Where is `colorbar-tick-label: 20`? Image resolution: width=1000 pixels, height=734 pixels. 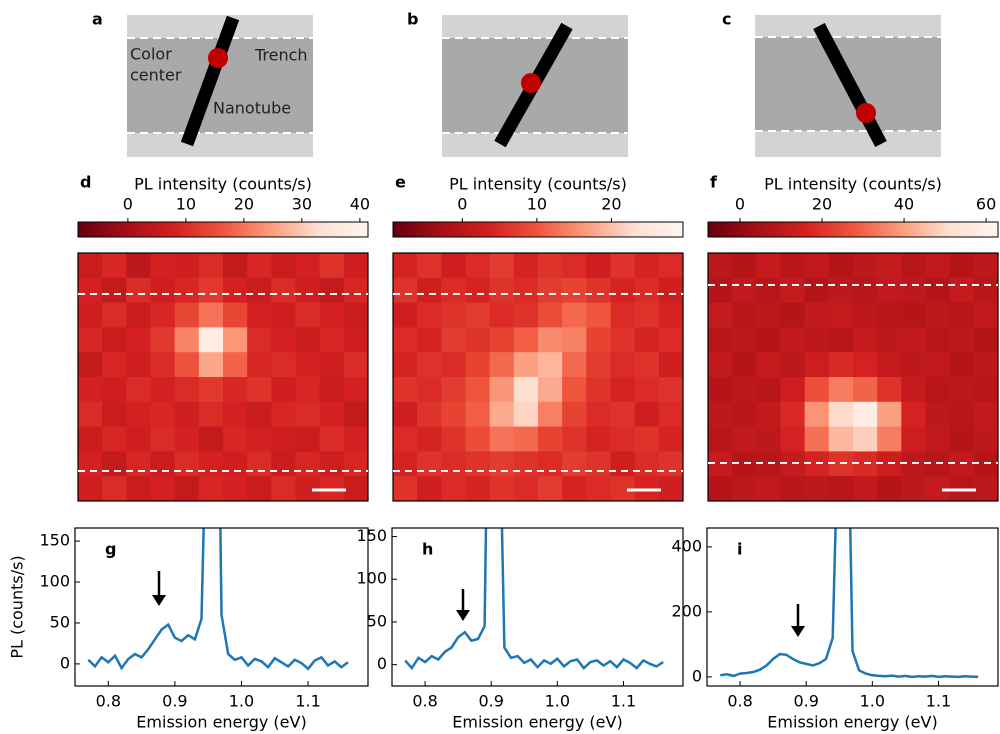 colorbar-tick-label: 20 is located at coordinates (822, 204).